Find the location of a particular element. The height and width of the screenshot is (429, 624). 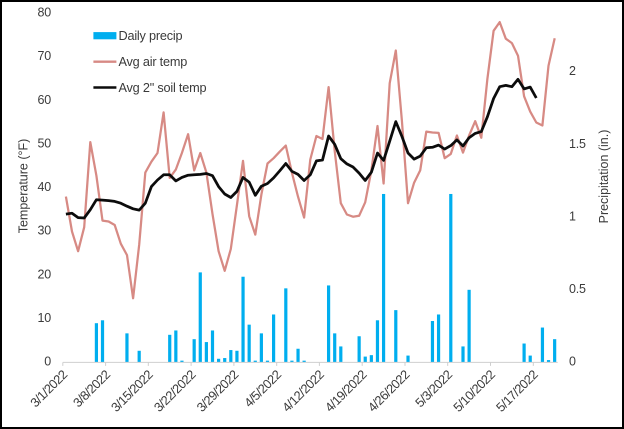

svg-text: 5/10/2022 is located at coordinates (474, 391).